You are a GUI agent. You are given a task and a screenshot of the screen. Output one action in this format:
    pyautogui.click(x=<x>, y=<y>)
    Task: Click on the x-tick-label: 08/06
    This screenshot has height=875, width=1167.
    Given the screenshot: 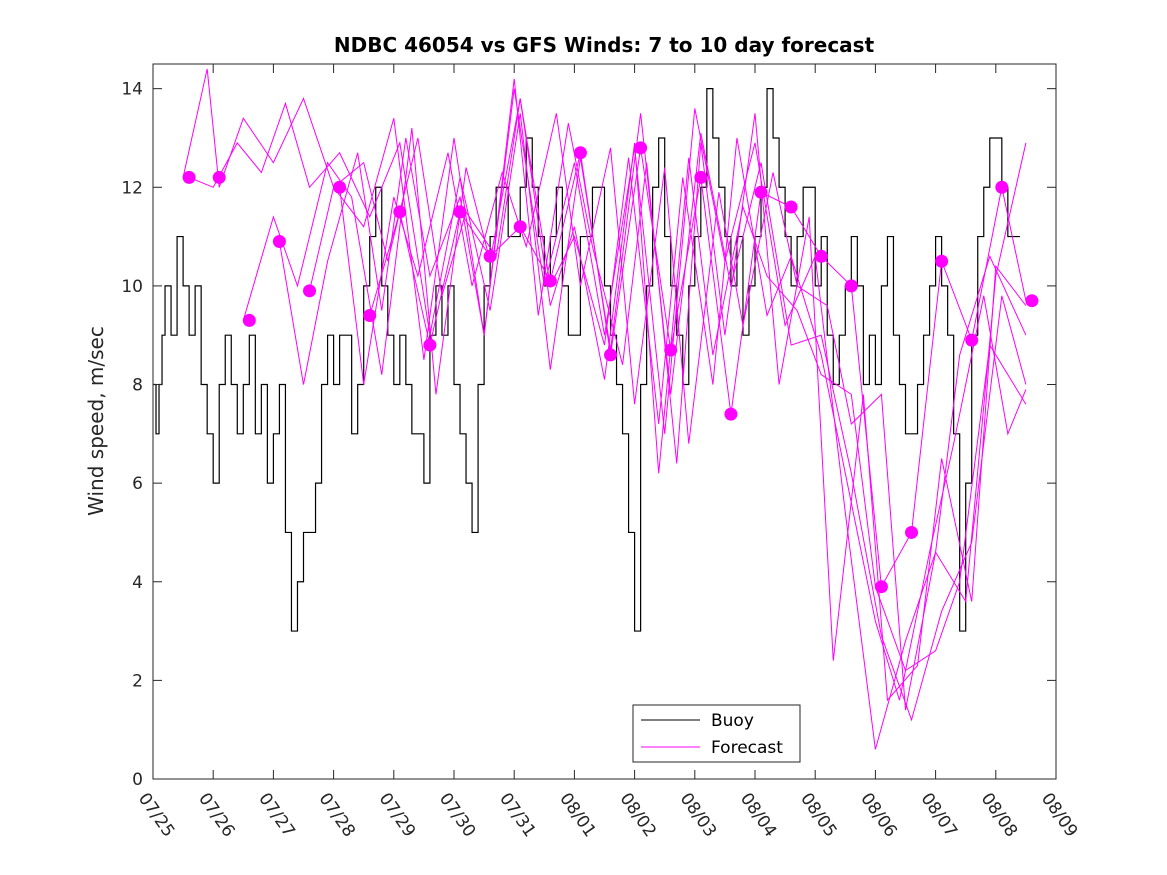 What is the action you would take?
    pyautogui.click(x=878, y=815)
    